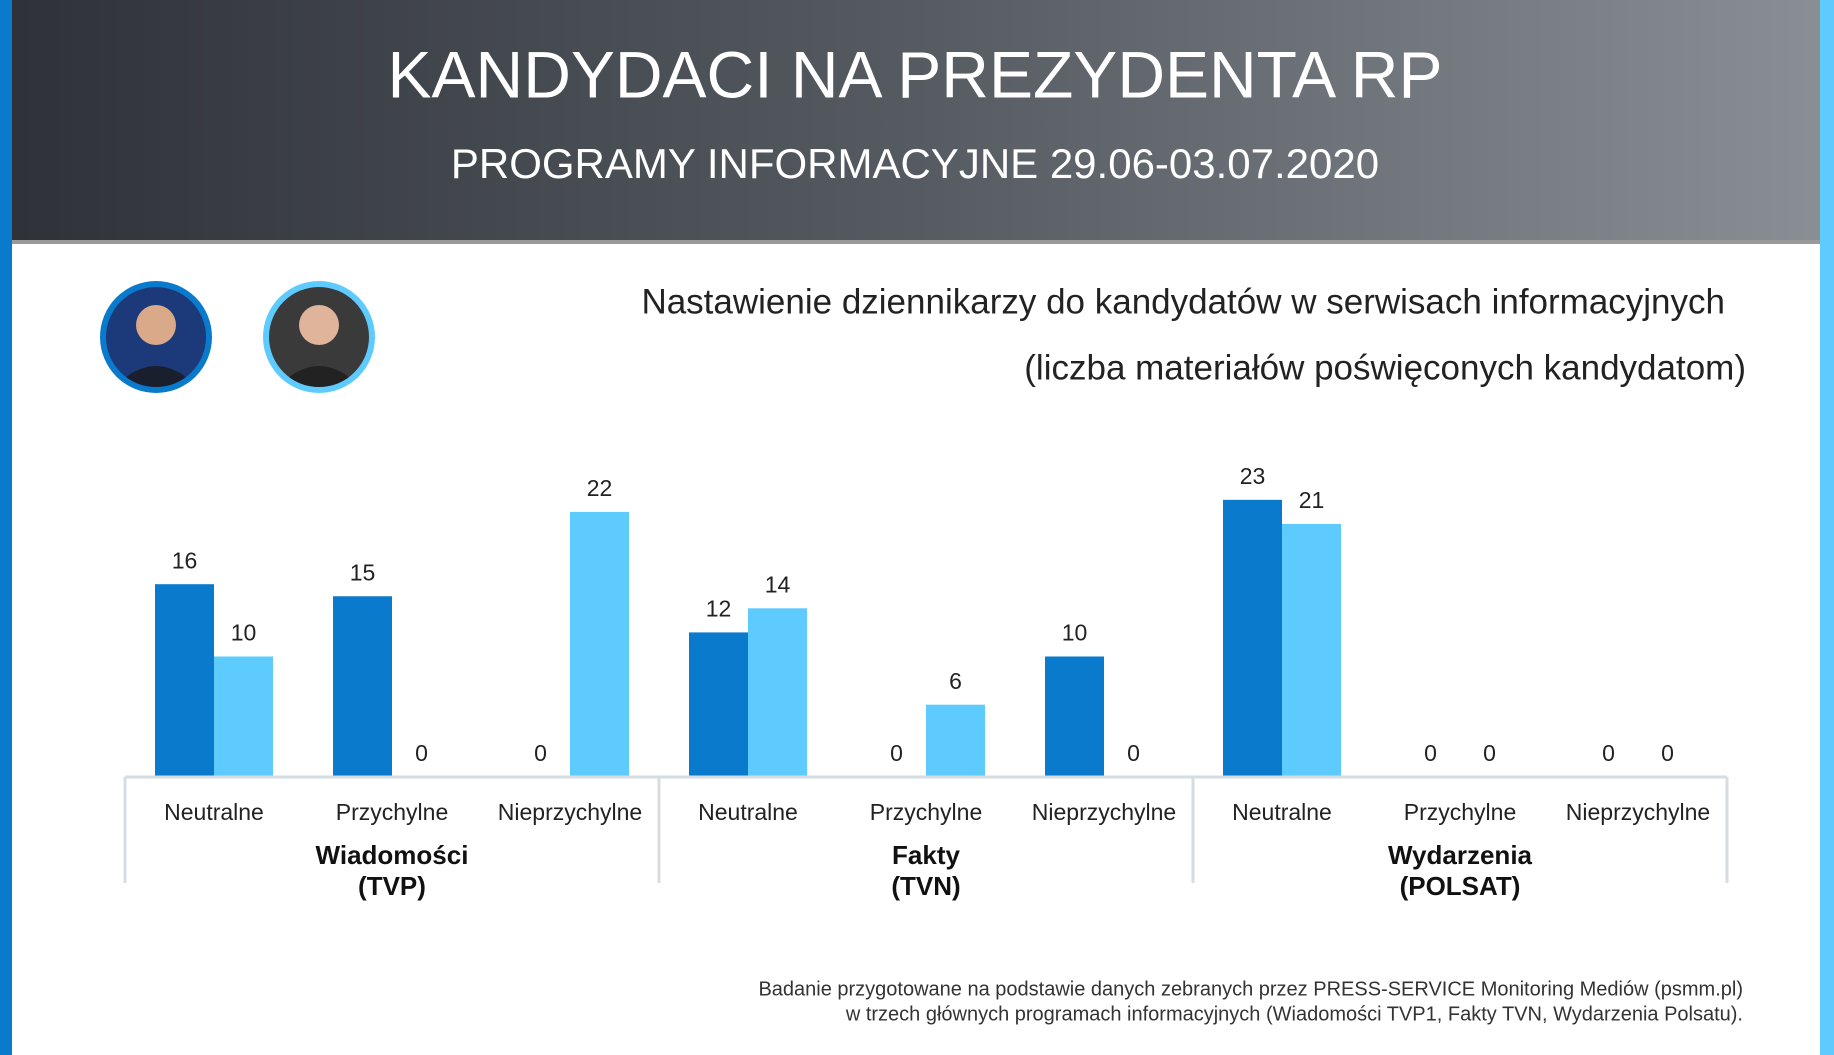  What do you see at coordinates (392, 886) in the screenshot?
I see `group-label: (TVP)` at bounding box center [392, 886].